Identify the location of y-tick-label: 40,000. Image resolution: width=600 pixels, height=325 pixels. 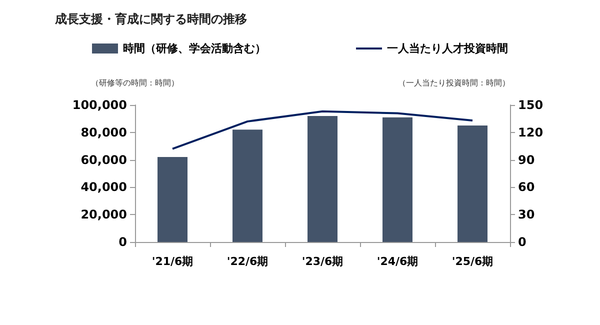
(103, 187).